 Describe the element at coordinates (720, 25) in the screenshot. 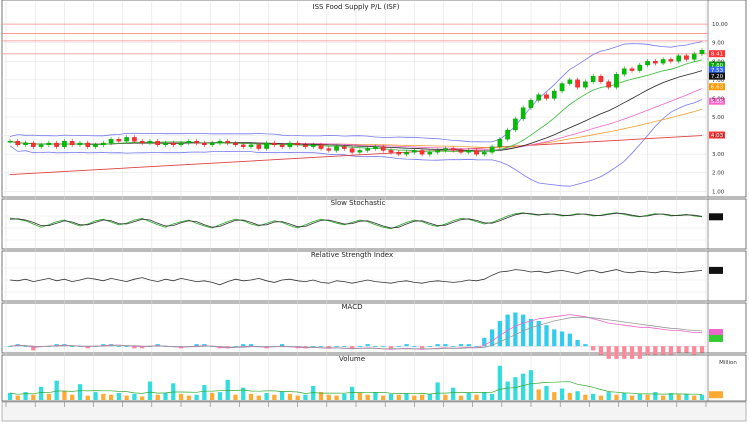

I see `price-tick-label: 10.00` at that location.